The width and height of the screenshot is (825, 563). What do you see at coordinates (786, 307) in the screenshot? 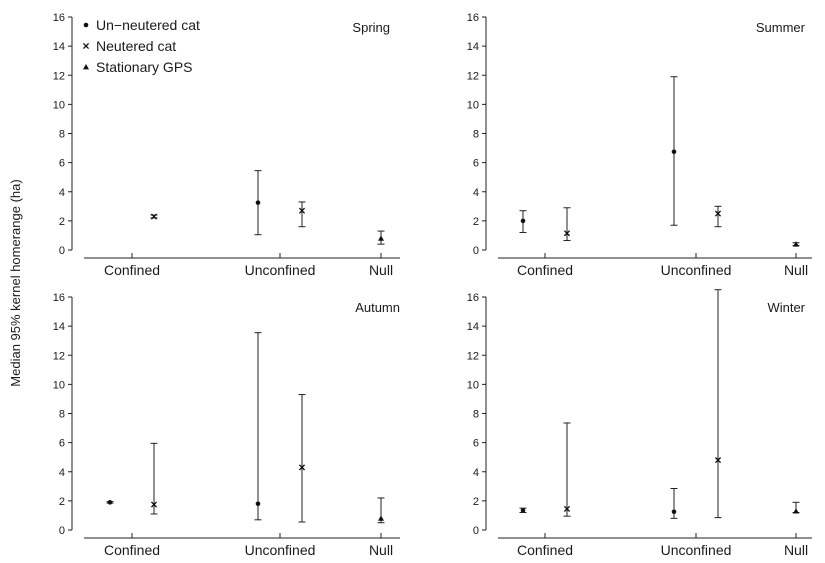
I see `panel-title: Winter` at bounding box center [786, 307].